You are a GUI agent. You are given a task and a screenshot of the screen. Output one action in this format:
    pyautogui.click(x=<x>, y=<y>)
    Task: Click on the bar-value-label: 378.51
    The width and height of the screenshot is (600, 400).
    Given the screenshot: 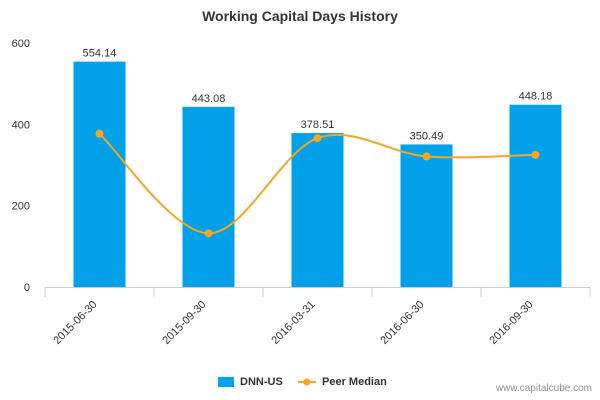 What is the action you would take?
    pyautogui.click(x=318, y=125)
    